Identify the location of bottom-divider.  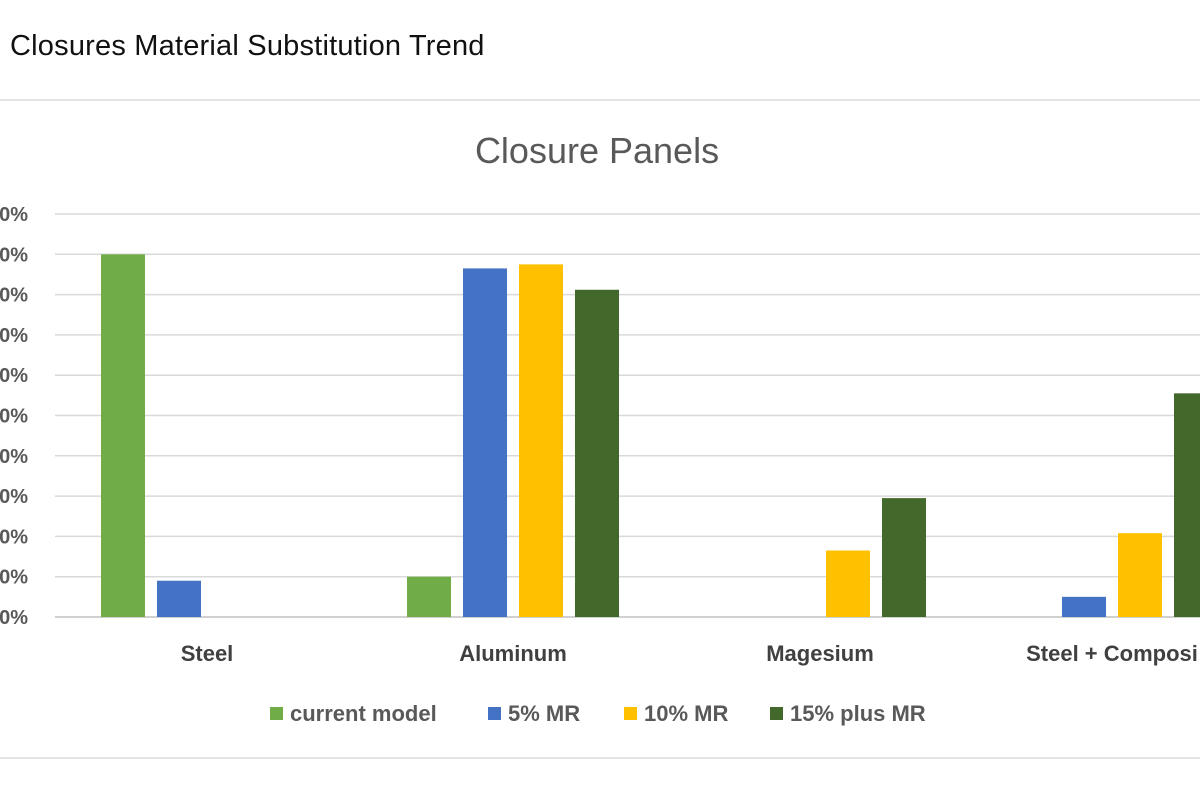
(600, 758).